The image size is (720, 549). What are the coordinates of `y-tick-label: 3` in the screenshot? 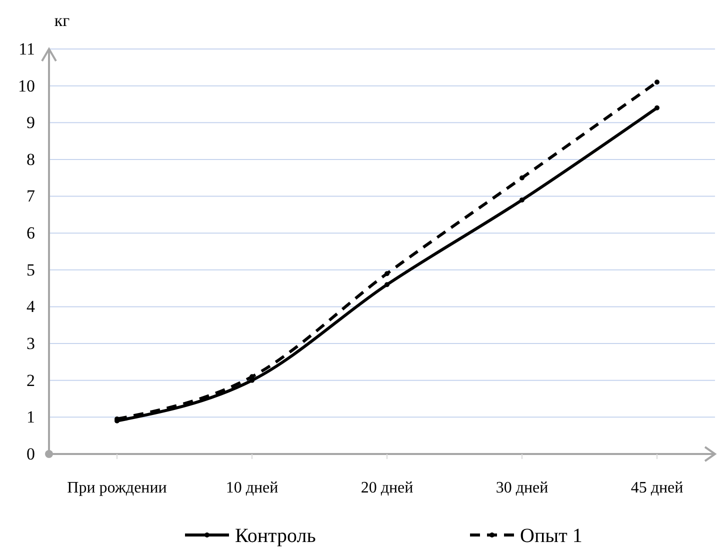 It's located at (30, 343).